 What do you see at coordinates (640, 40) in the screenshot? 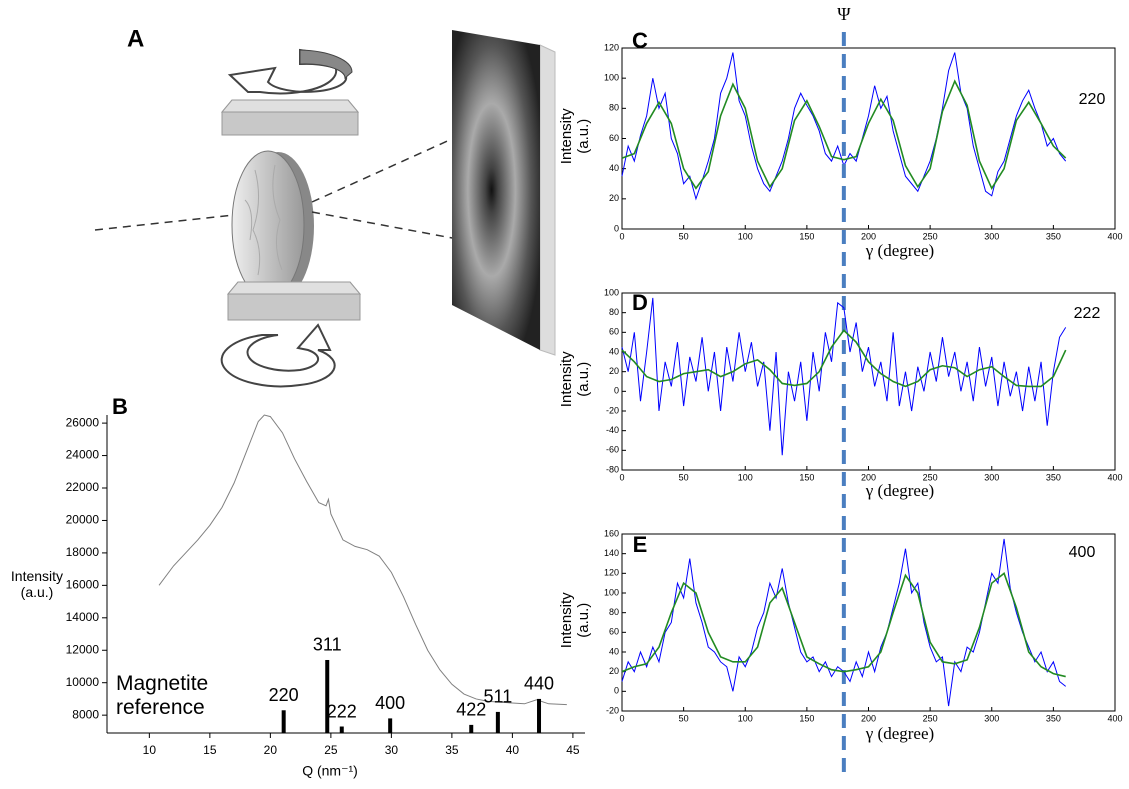
I see `panel-label: C` at bounding box center [640, 40].